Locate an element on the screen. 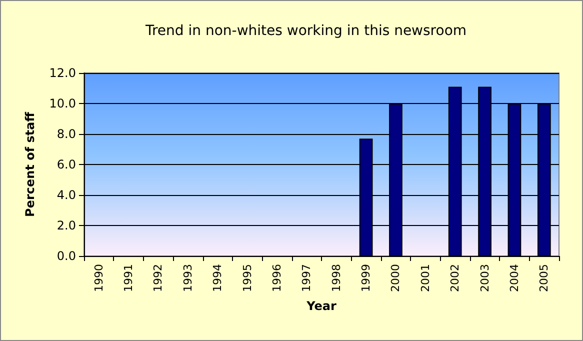 Image resolution: width=583 pixels, height=341 pixels. y-tick-label: 8.0 is located at coordinates (66, 134).